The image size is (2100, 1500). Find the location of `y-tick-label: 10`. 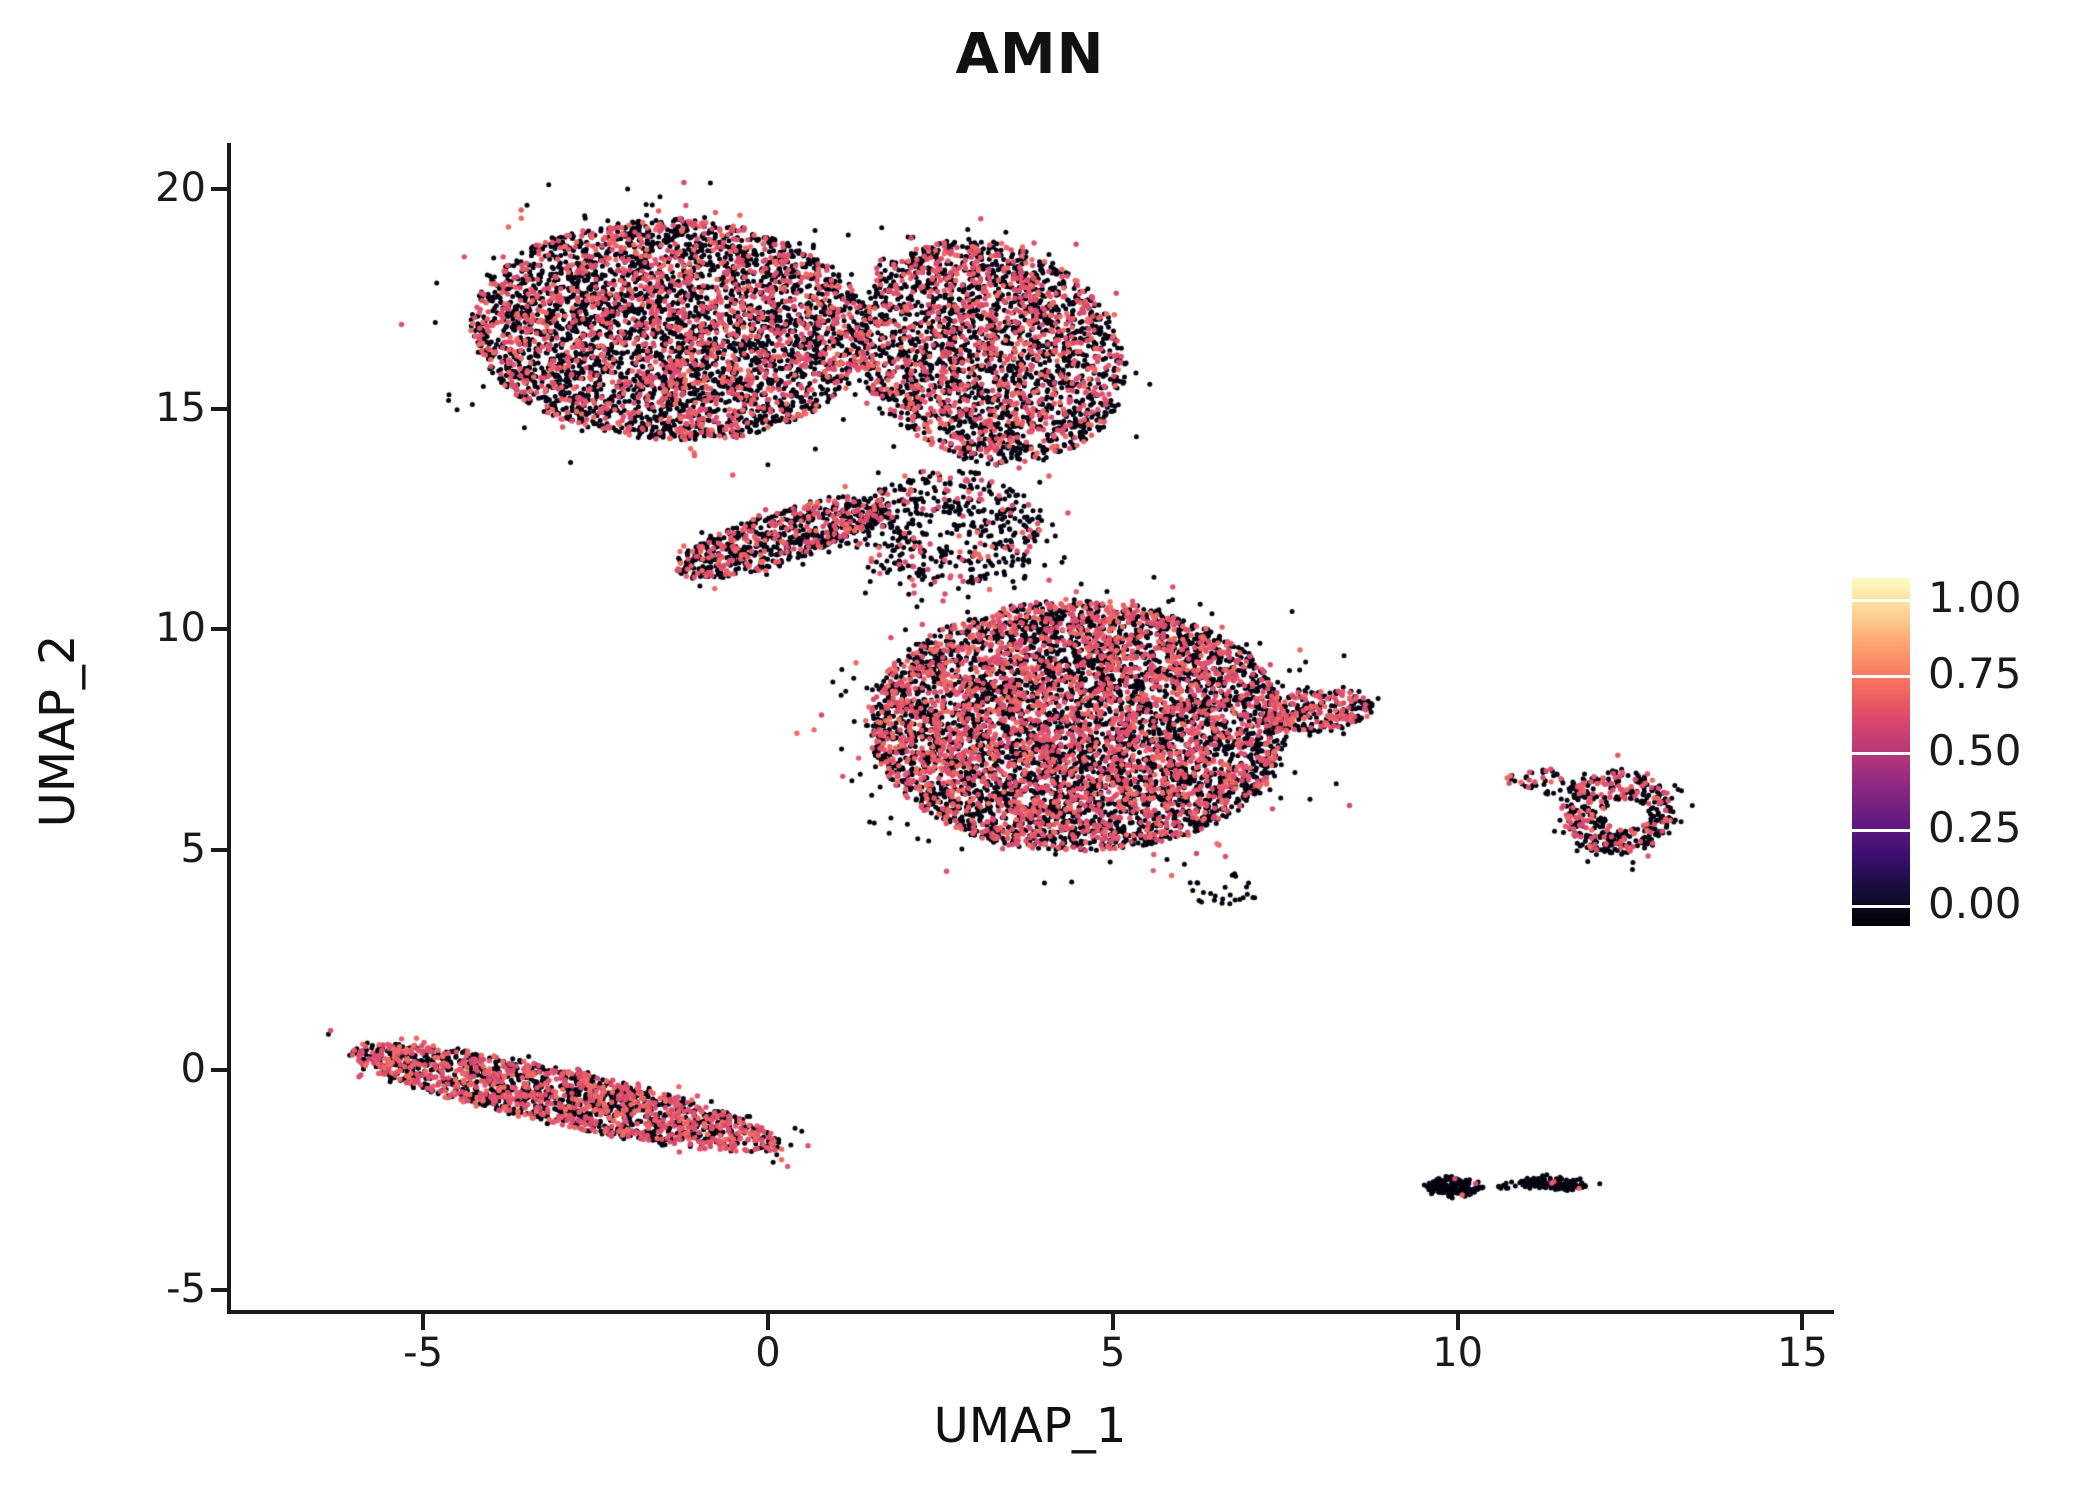

y-tick-label: 10 is located at coordinates (180, 628).